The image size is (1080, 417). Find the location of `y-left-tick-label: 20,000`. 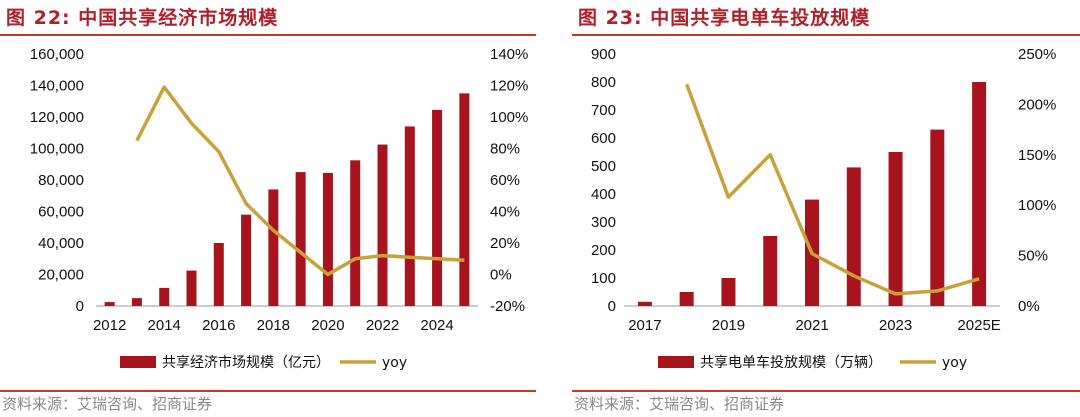

y-left-tick-label: 20,000 is located at coordinates (61, 275).